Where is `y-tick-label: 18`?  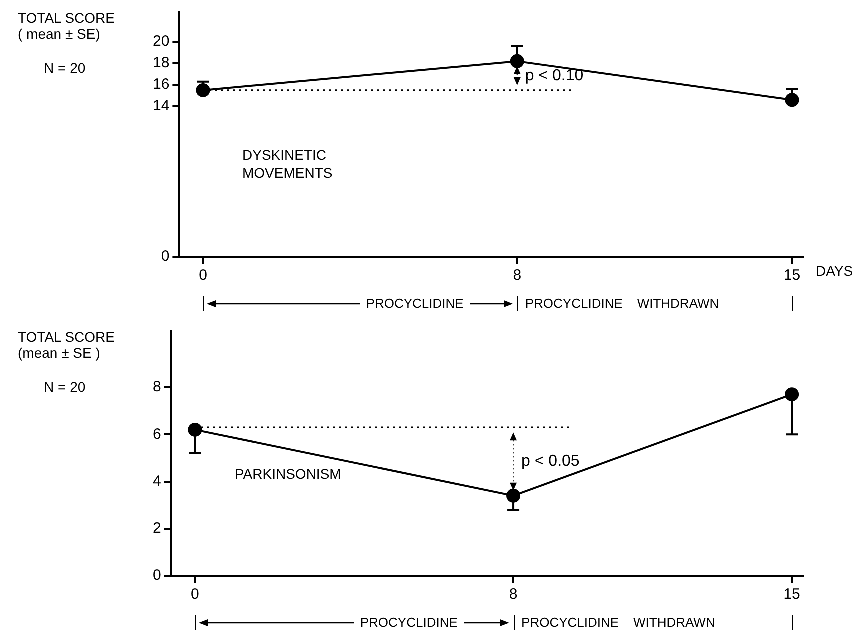
y-tick-label: 18 is located at coordinates (161, 63).